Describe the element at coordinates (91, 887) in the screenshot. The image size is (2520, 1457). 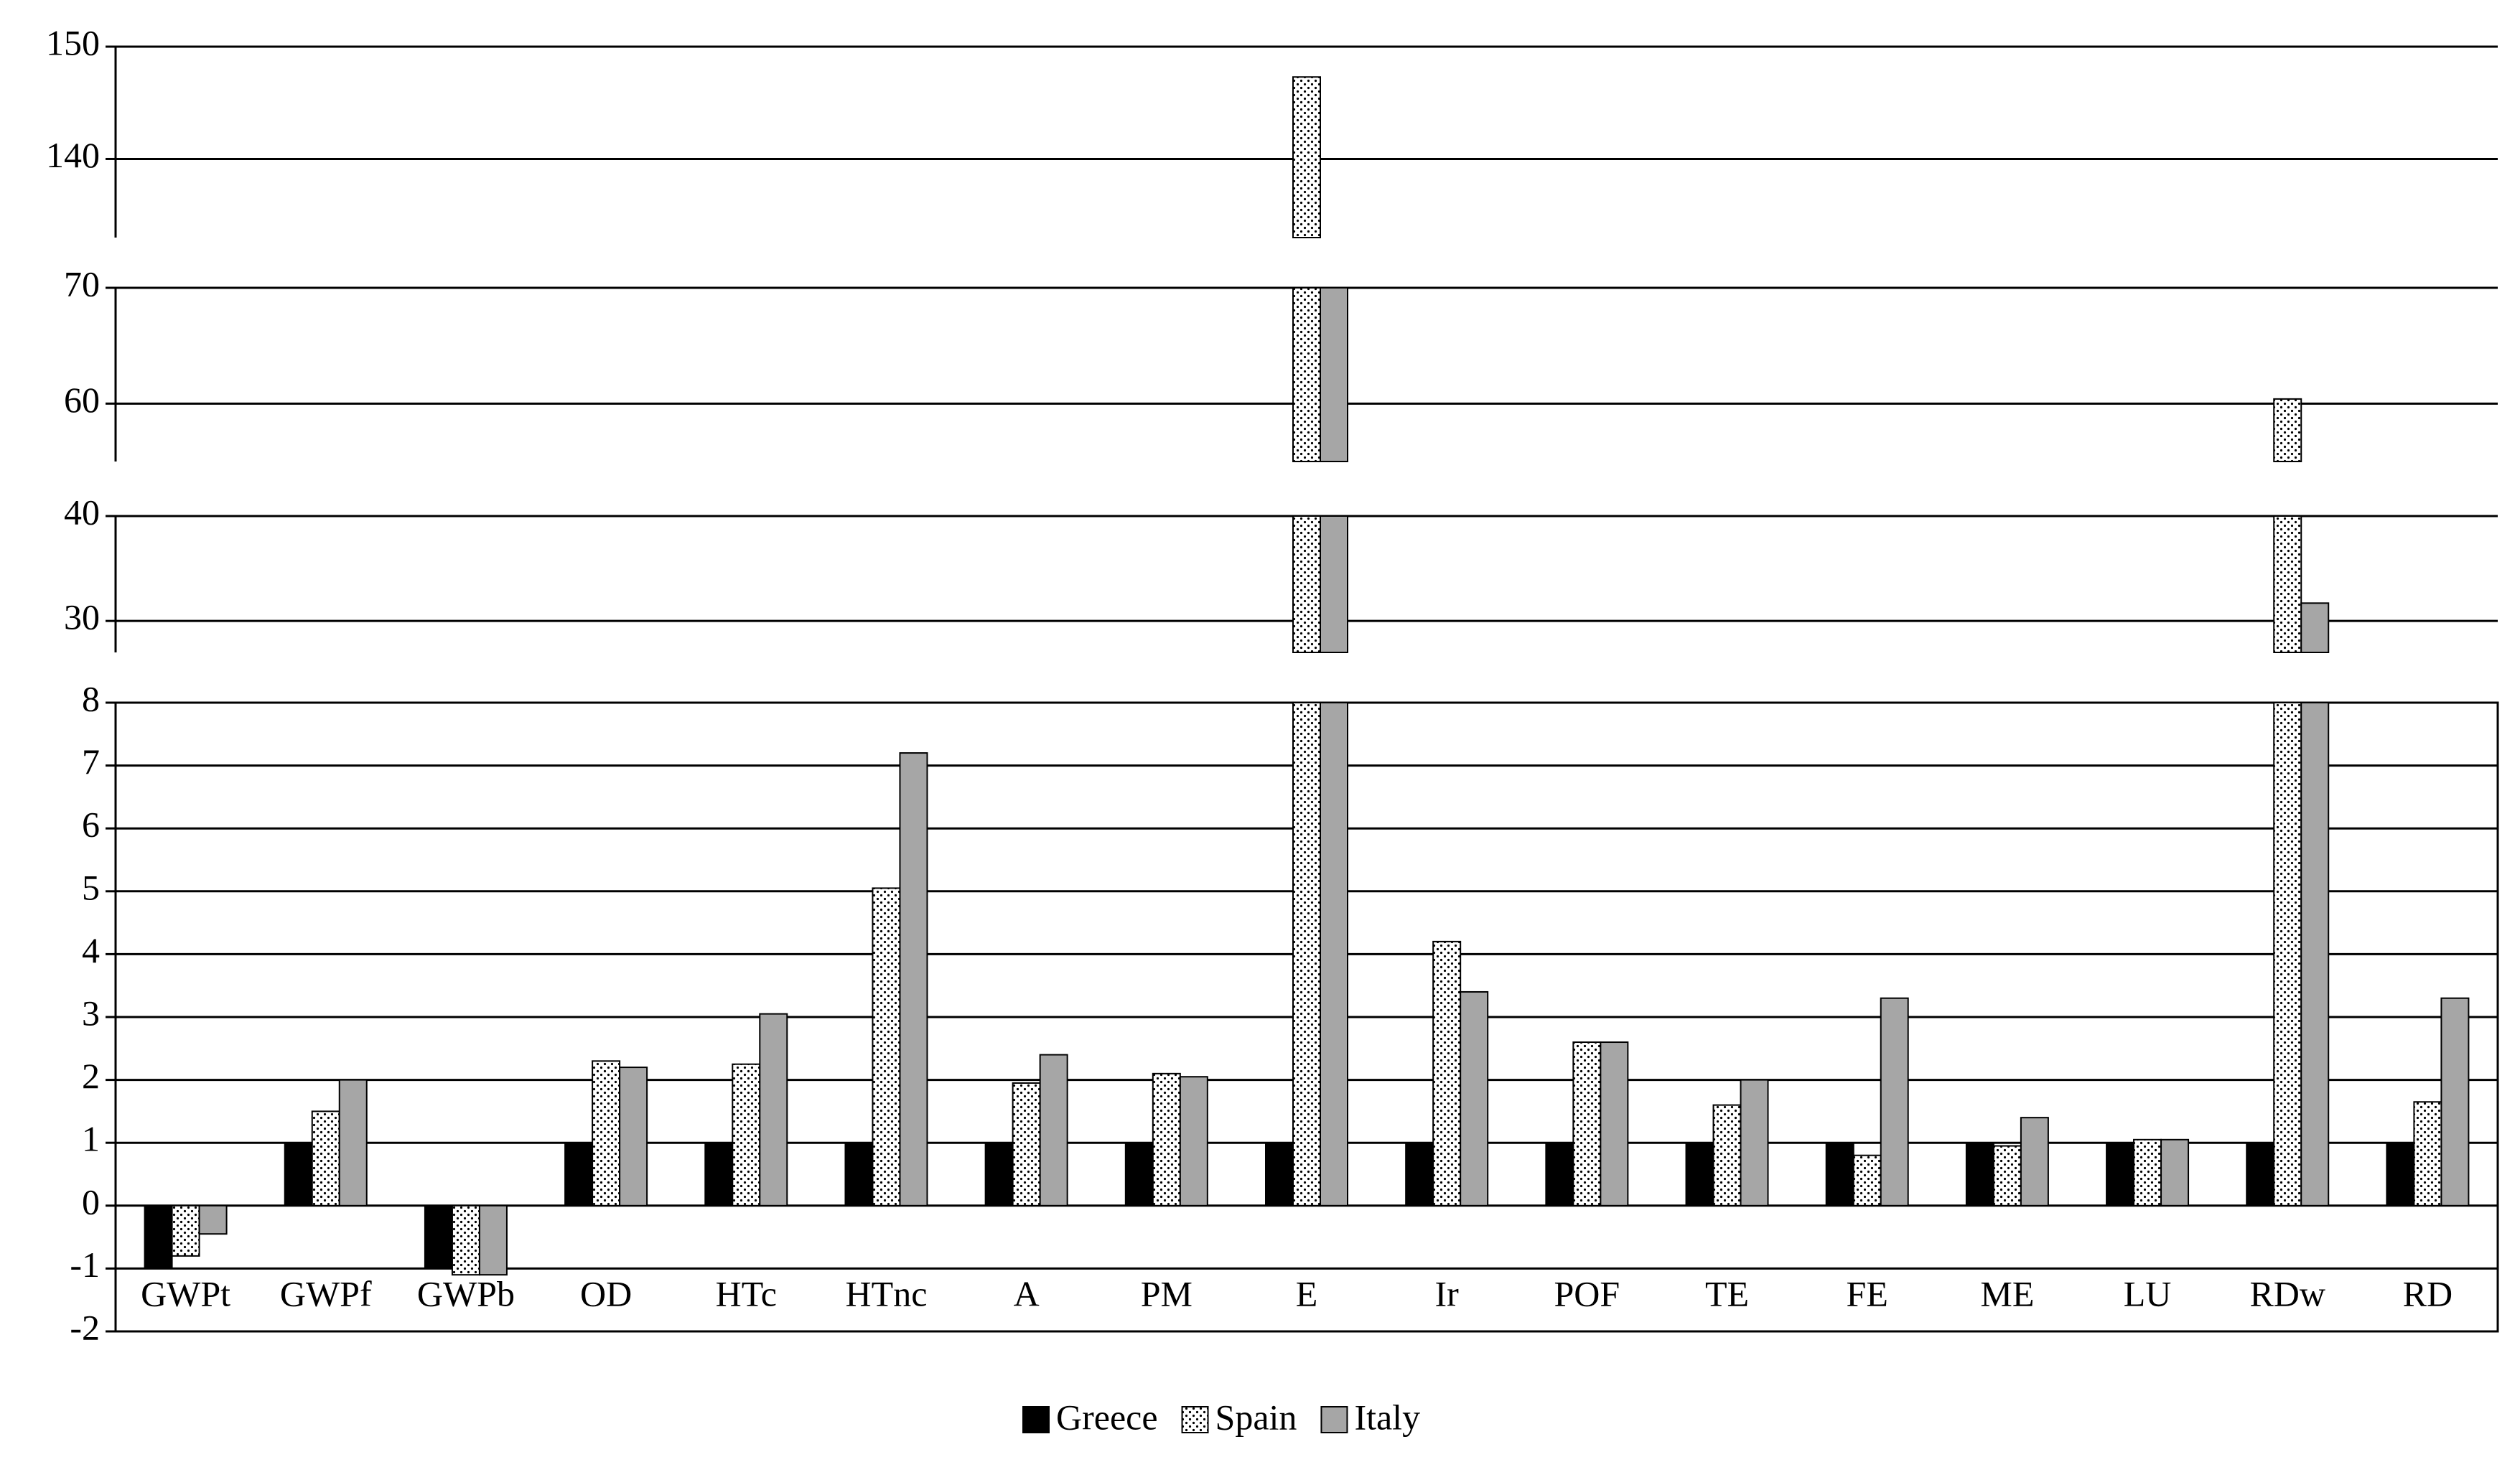
I see `y-tick-label: 5` at that location.